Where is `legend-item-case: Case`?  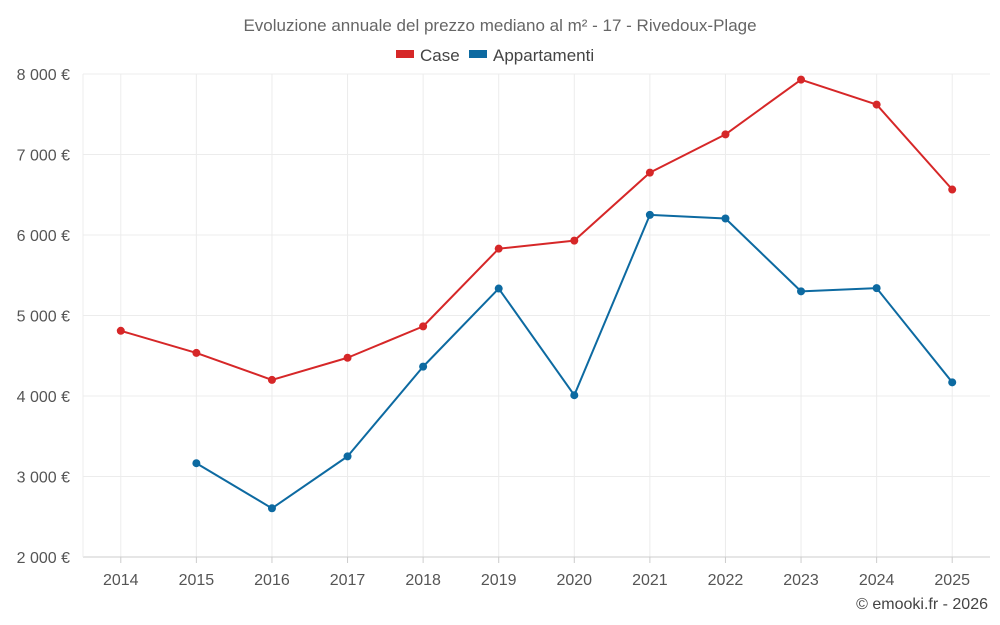 legend-item-case: Case is located at coordinates (428, 55).